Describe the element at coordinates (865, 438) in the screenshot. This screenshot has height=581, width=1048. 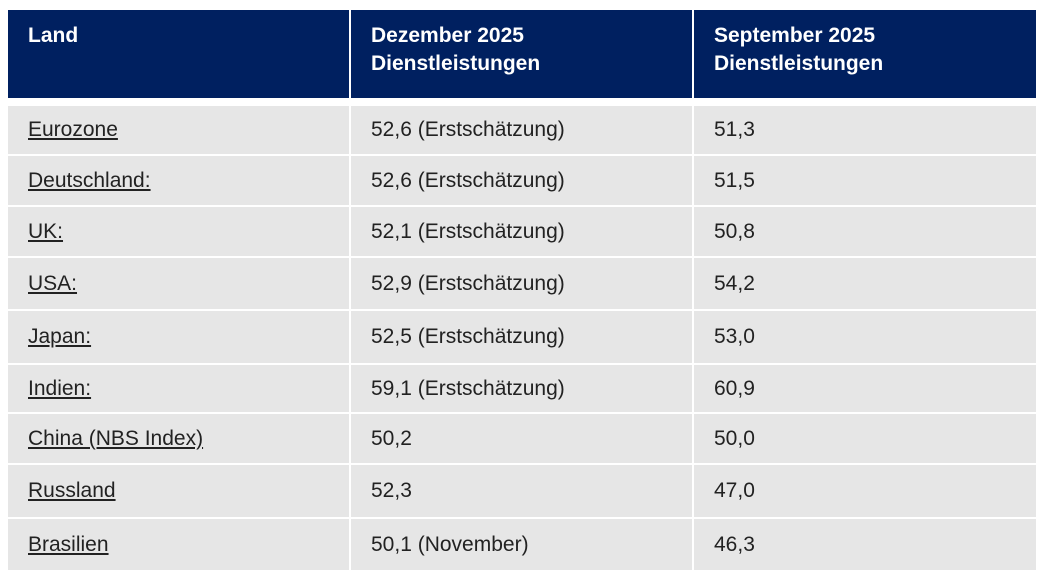
I see `table-cell: 50,0` at that location.